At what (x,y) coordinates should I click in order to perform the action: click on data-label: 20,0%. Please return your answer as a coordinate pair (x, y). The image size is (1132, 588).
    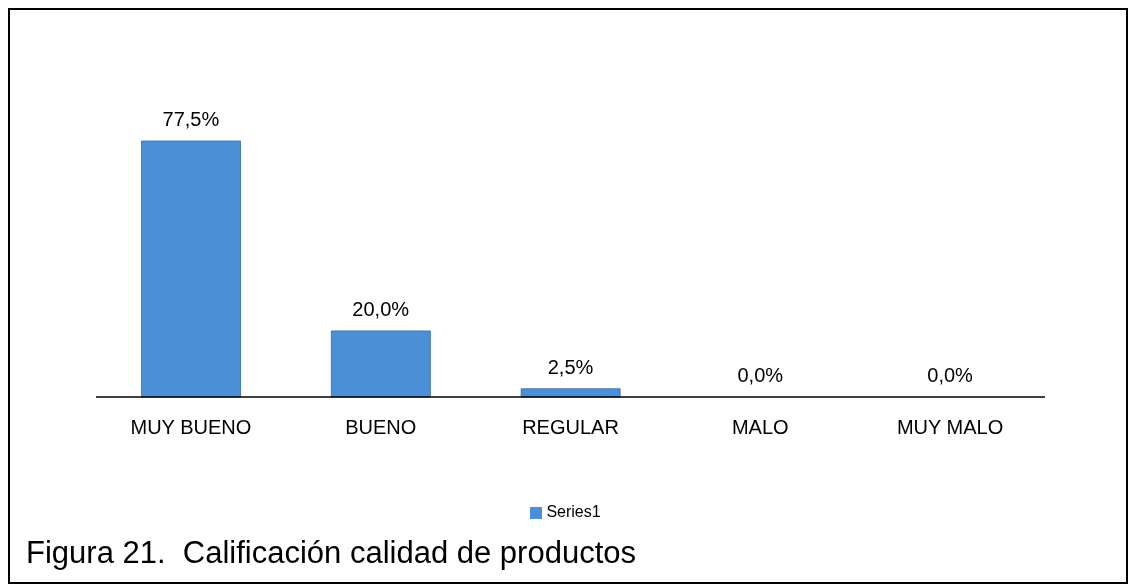
    Looking at the image, I should click on (381, 308).